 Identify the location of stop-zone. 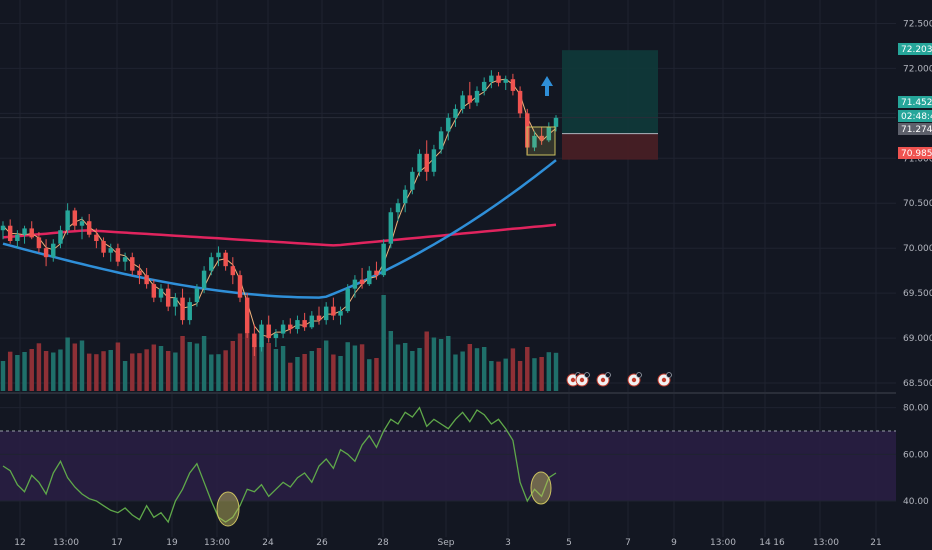
(610, 146).